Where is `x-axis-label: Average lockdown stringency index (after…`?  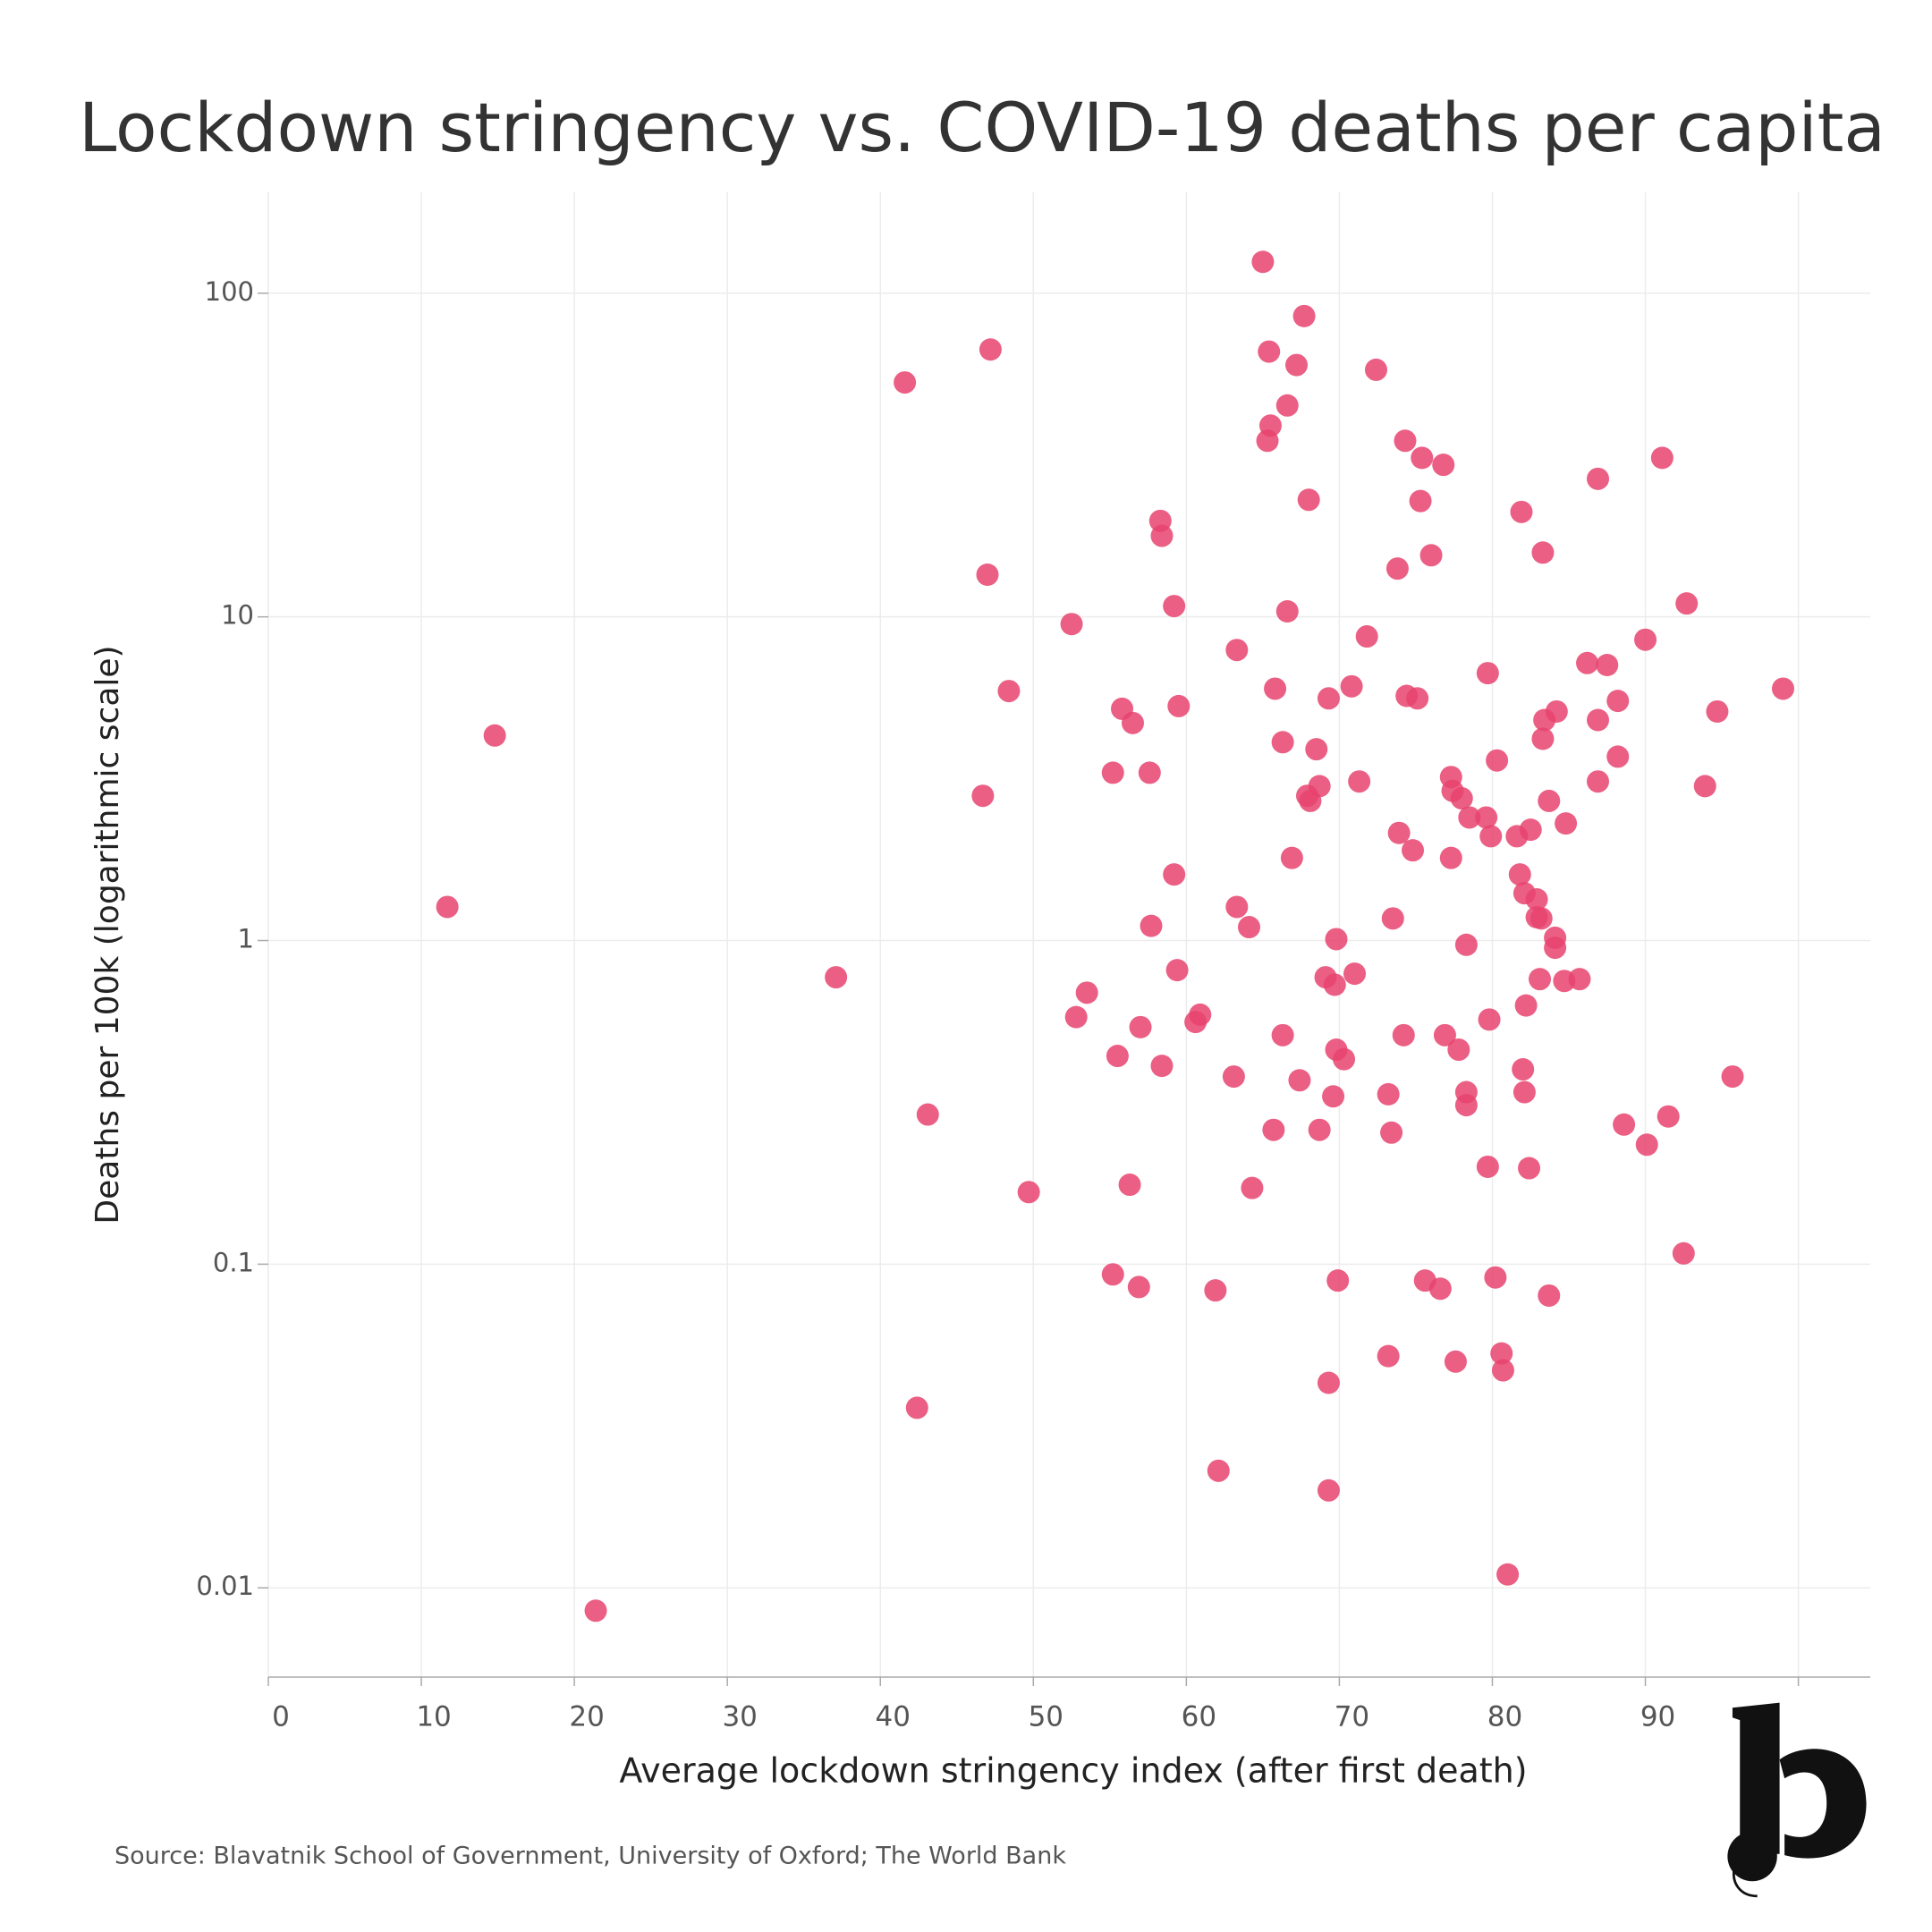 x-axis-label: Average lockdown stringency index (after… is located at coordinates (1073, 1771).